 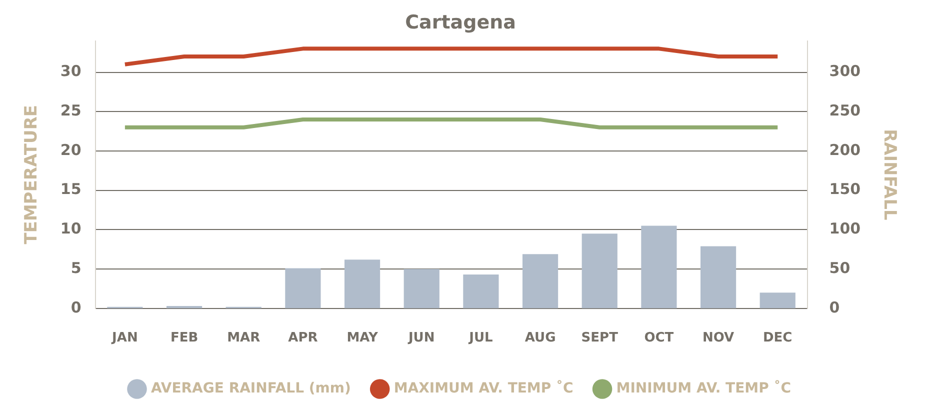 I want to click on x-tick-label: APR, so click(x=303, y=338).